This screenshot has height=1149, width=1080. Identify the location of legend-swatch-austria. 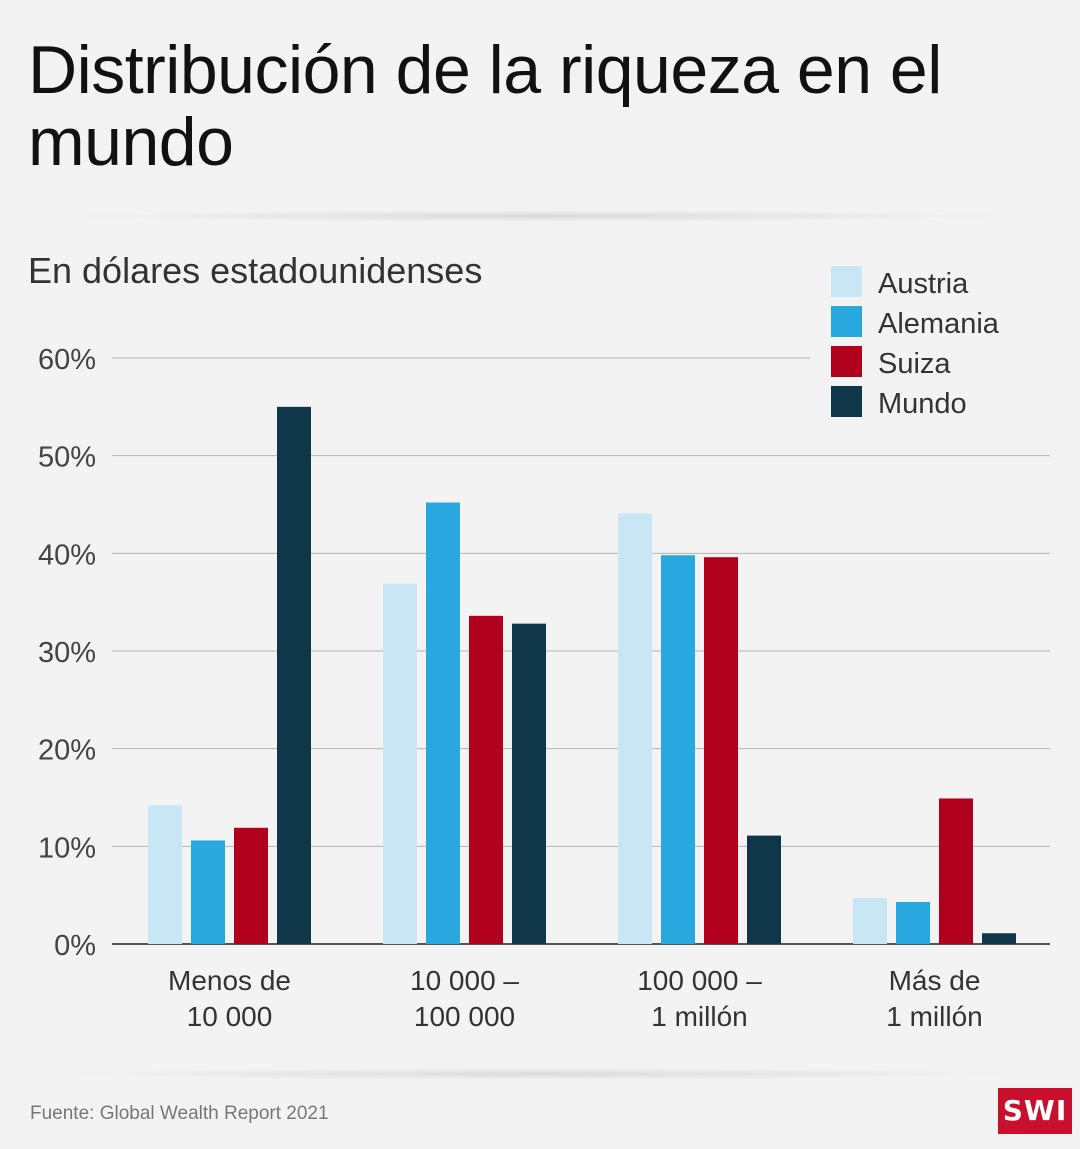
(846, 281).